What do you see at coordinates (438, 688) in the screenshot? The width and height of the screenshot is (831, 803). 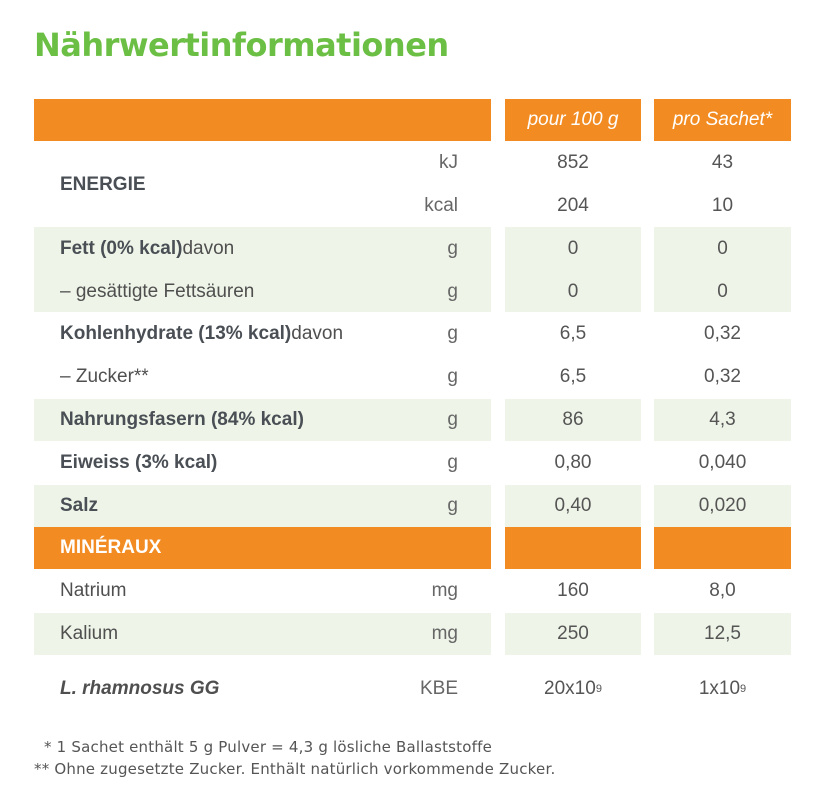 I see `probiotic-unit: KBE` at bounding box center [438, 688].